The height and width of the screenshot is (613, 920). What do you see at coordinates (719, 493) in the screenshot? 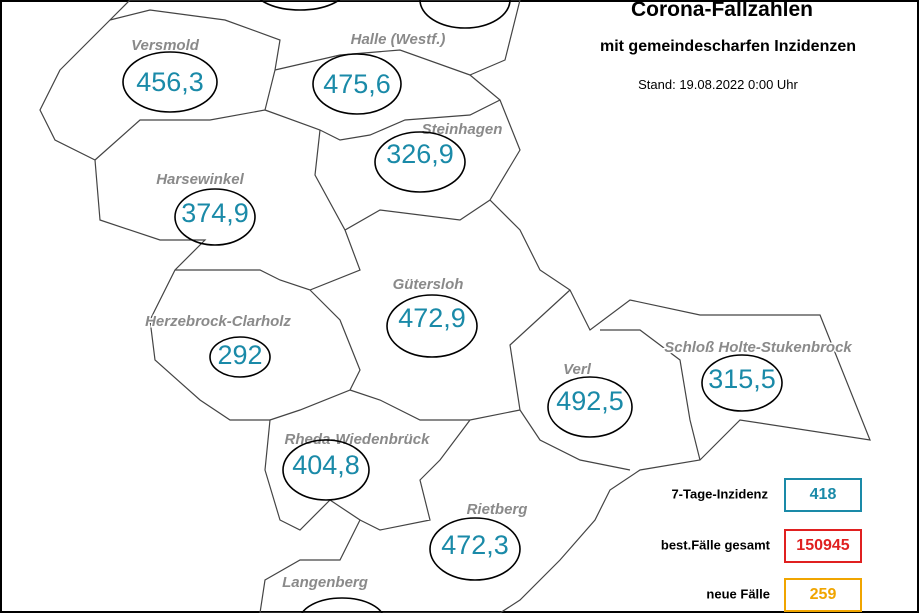
I see `legend-label: 7-Tage-Inzidenz` at bounding box center [719, 493].